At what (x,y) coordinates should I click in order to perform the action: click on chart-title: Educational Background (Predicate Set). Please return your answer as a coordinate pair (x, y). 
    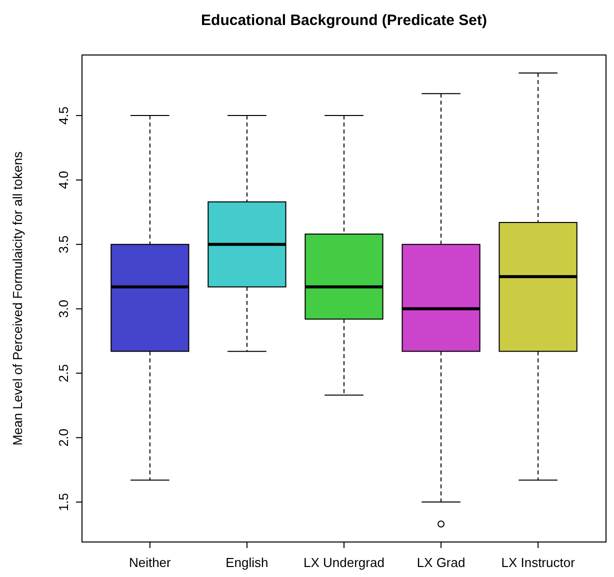
    Looking at the image, I should click on (344, 20).